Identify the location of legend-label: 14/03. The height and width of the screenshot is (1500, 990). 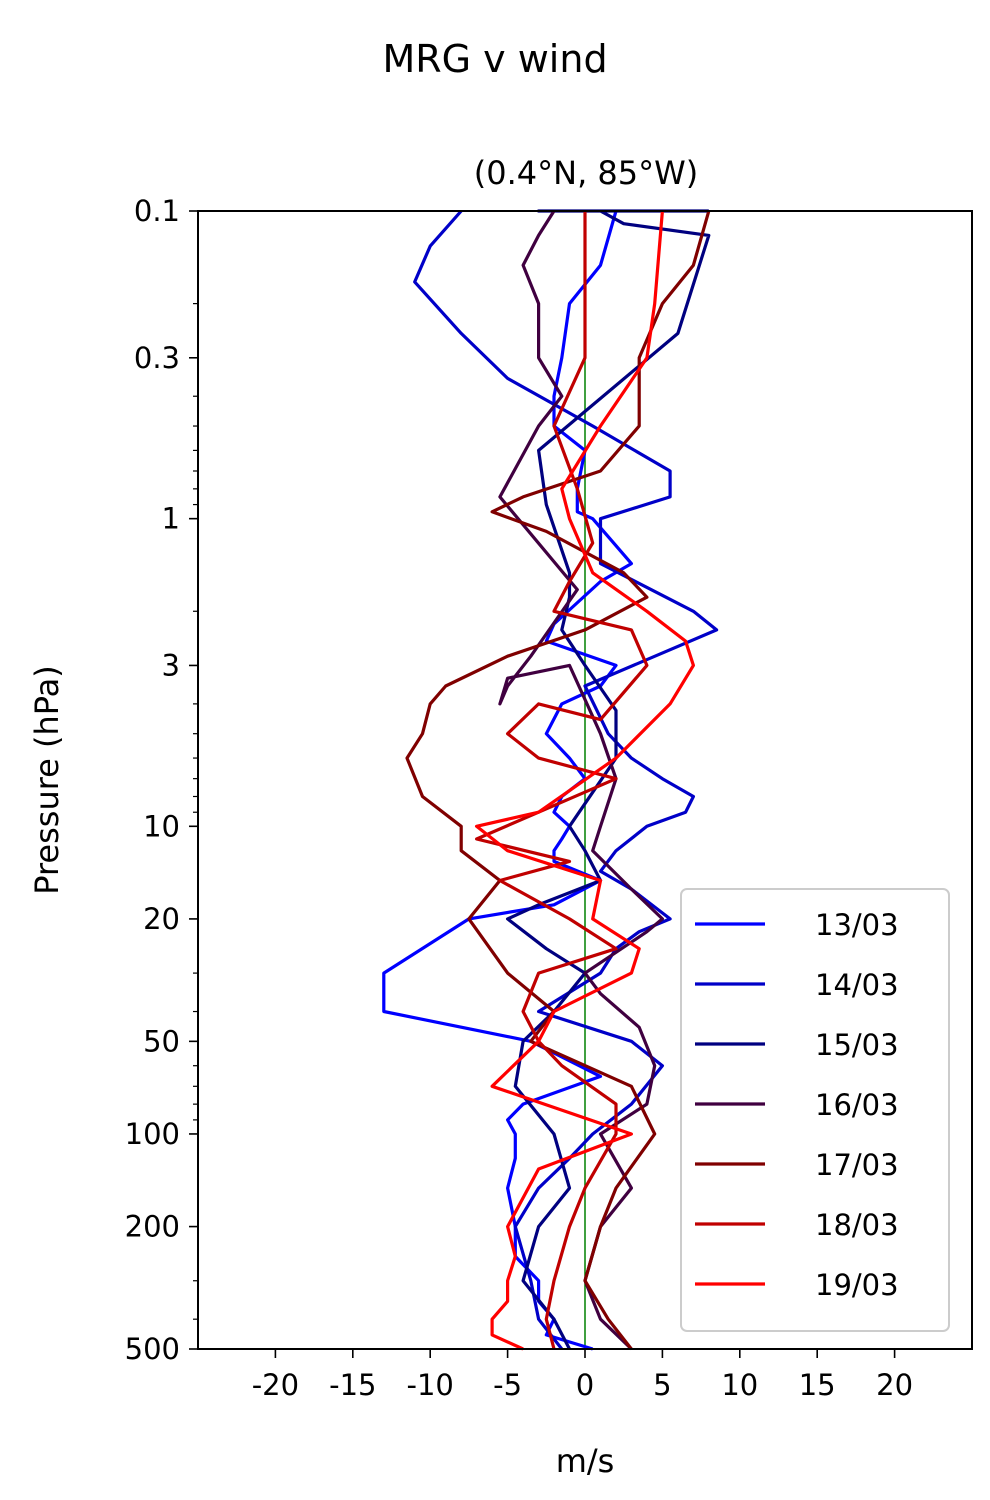
(857, 985).